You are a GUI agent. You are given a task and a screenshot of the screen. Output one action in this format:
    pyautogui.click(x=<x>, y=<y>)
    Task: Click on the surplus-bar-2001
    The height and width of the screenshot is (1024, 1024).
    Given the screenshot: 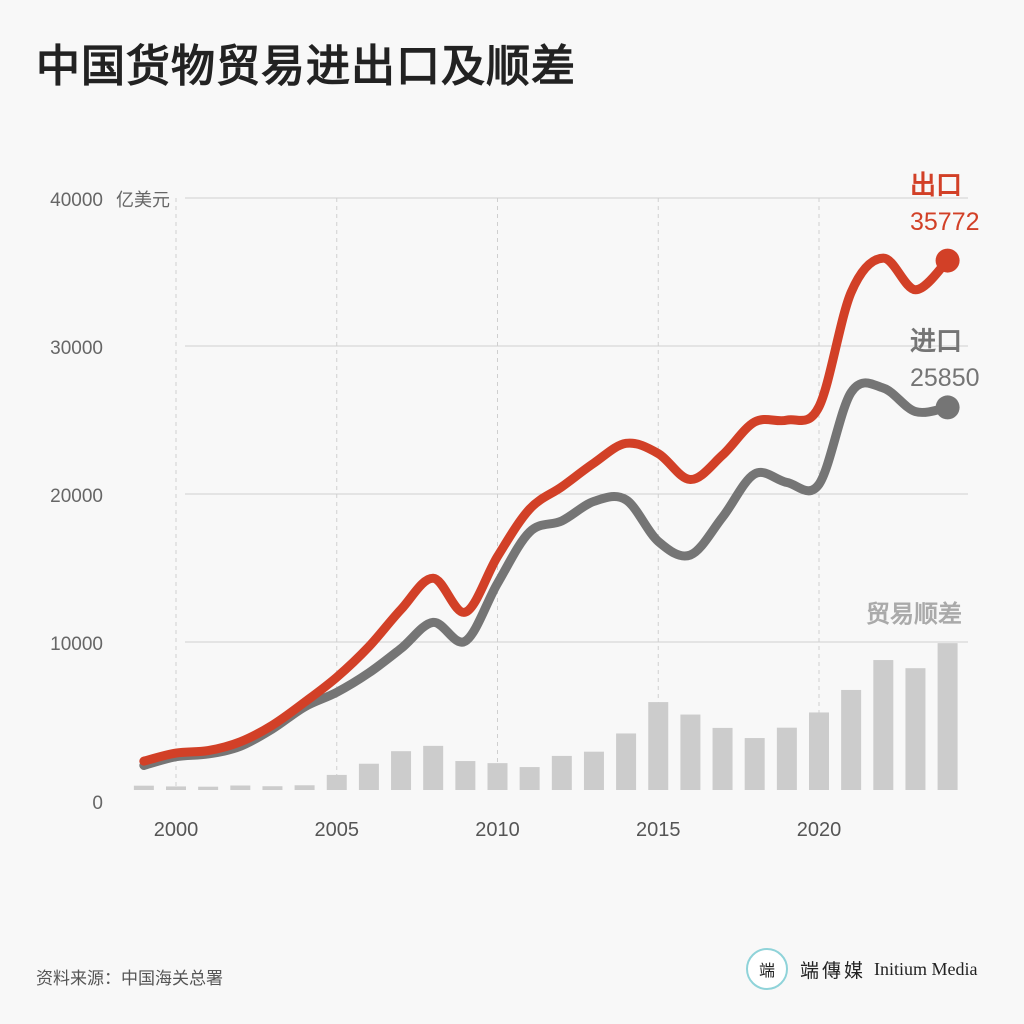 What is the action you would take?
    pyautogui.click(x=208, y=788)
    